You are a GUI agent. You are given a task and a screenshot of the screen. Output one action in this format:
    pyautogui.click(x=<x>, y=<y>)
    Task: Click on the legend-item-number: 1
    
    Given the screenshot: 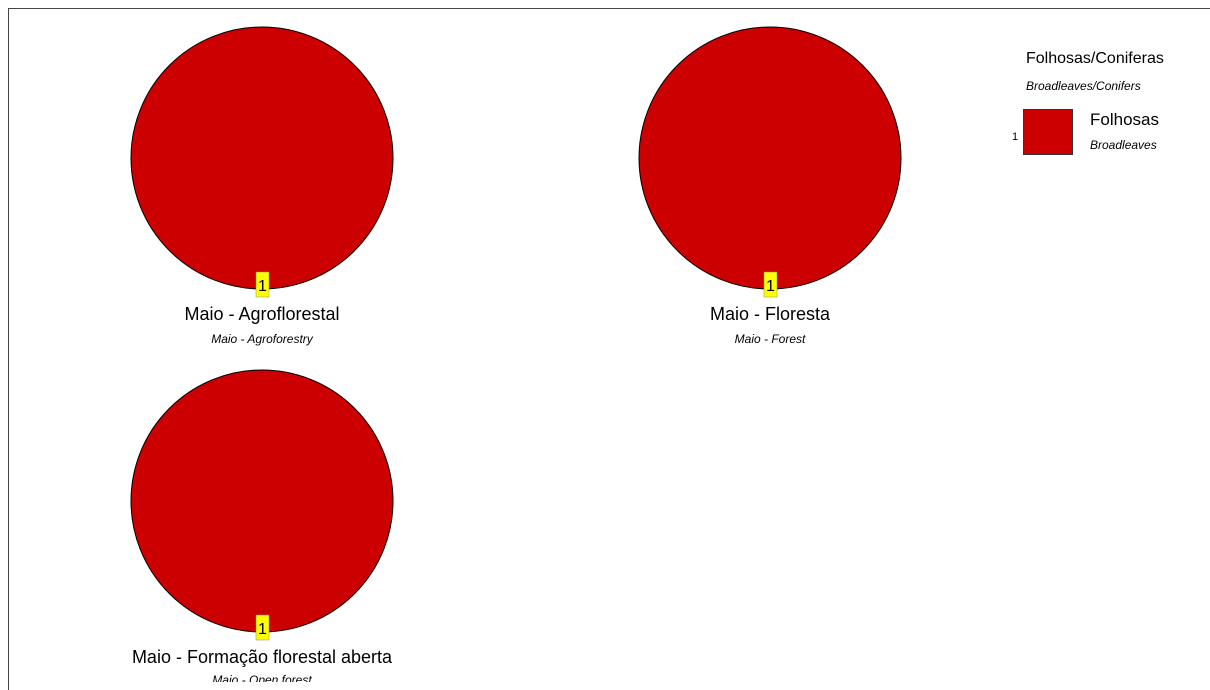 What is the action you would take?
    pyautogui.click(x=1015, y=137)
    